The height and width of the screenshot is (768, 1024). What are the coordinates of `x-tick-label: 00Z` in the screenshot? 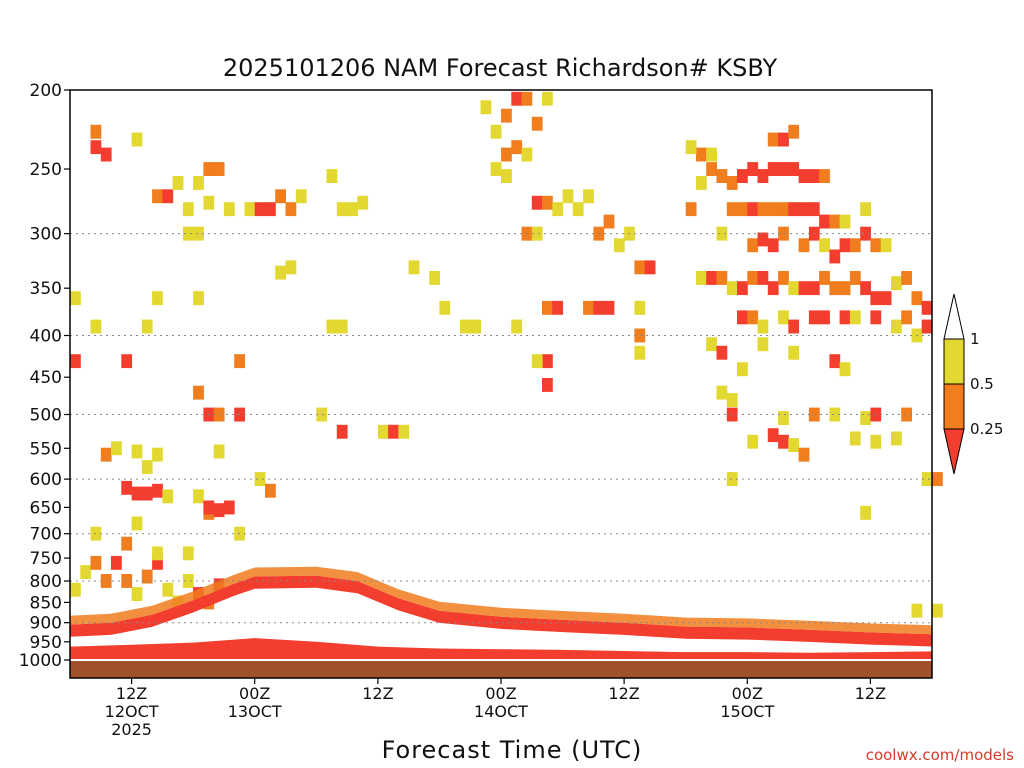 It's located at (254, 693).